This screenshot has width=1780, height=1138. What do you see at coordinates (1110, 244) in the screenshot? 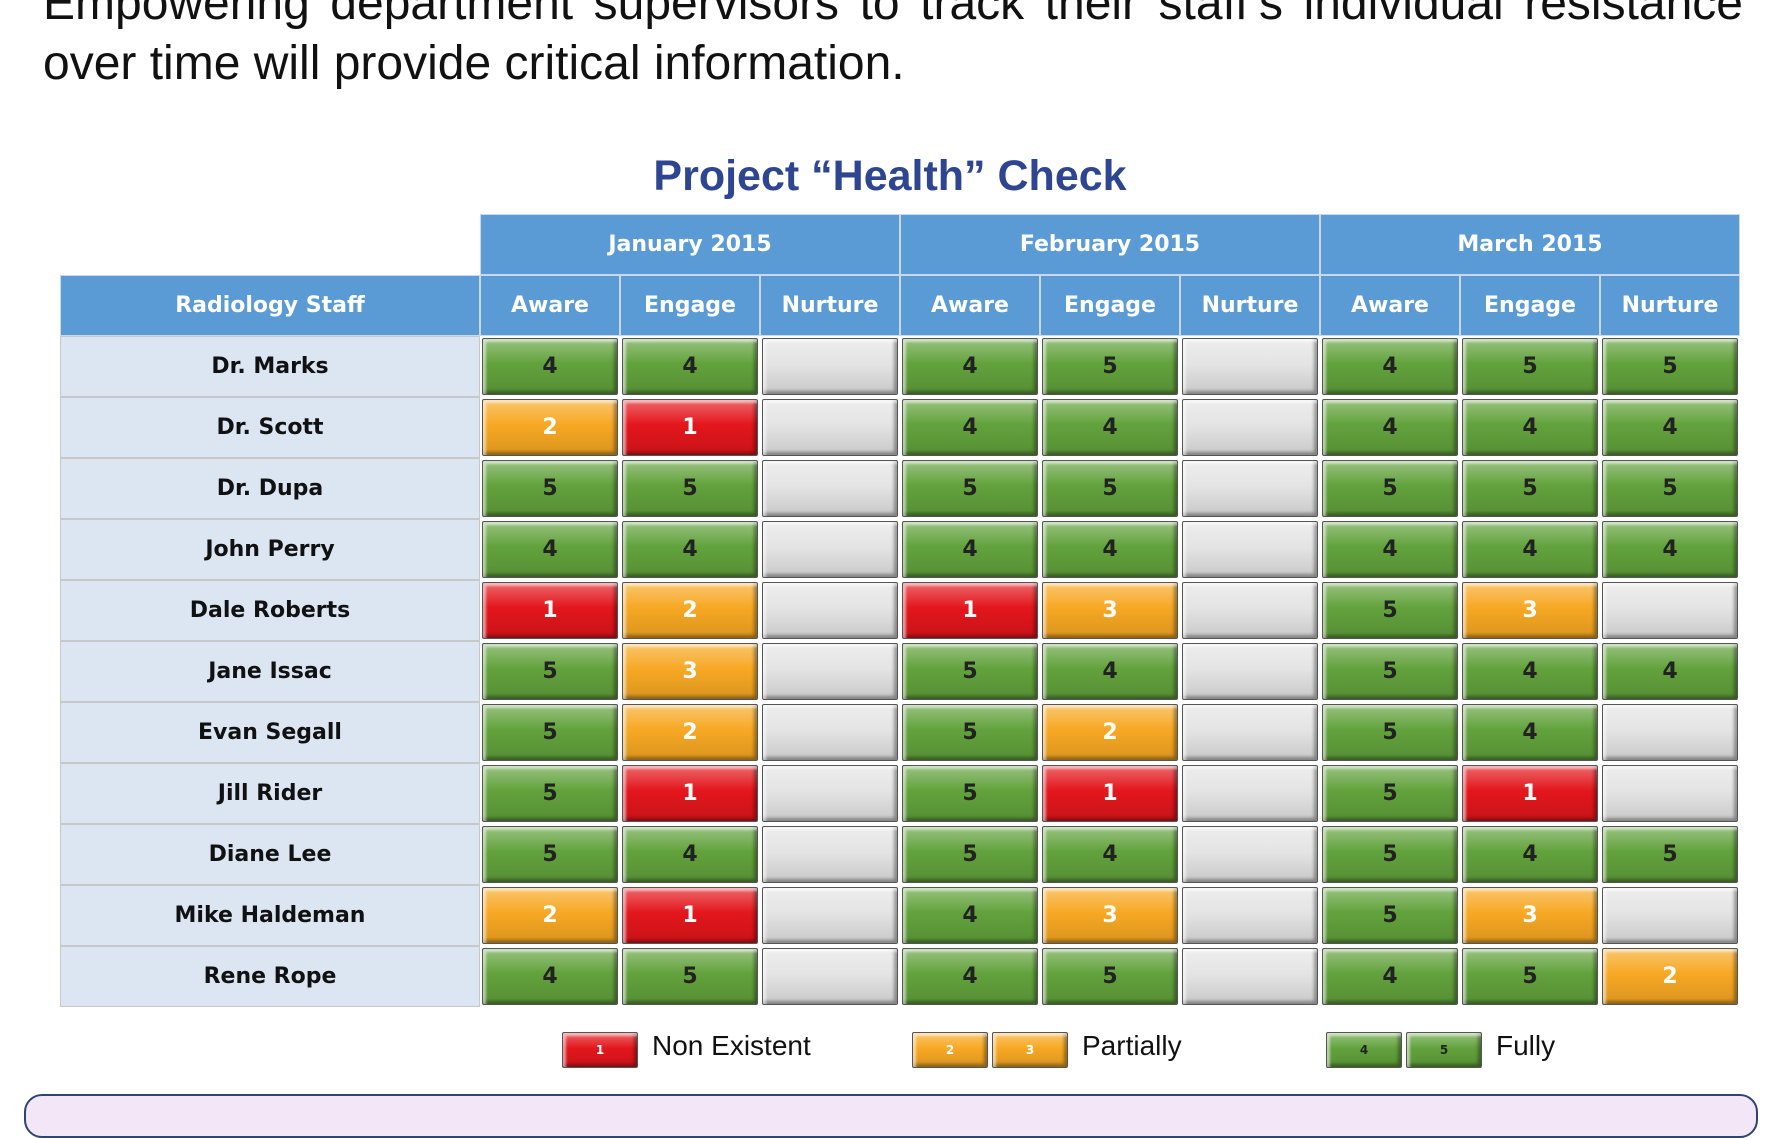
I see `month-header: February 2015` at bounding box center [1110, 244].